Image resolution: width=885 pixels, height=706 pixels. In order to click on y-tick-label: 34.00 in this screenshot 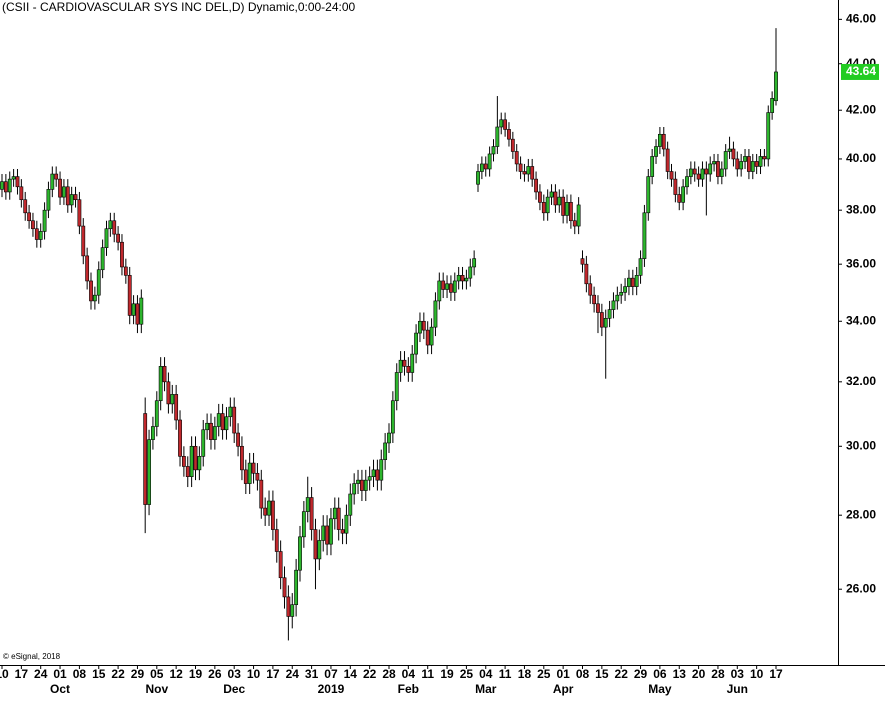, I will do `click(861, 320)`.